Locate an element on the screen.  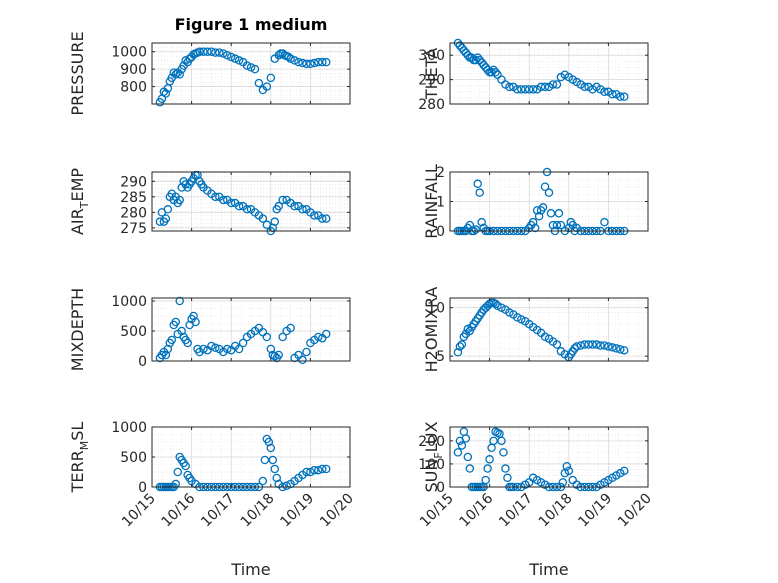
x-tick-label: 10/16 is located at coordinates (179, 510).